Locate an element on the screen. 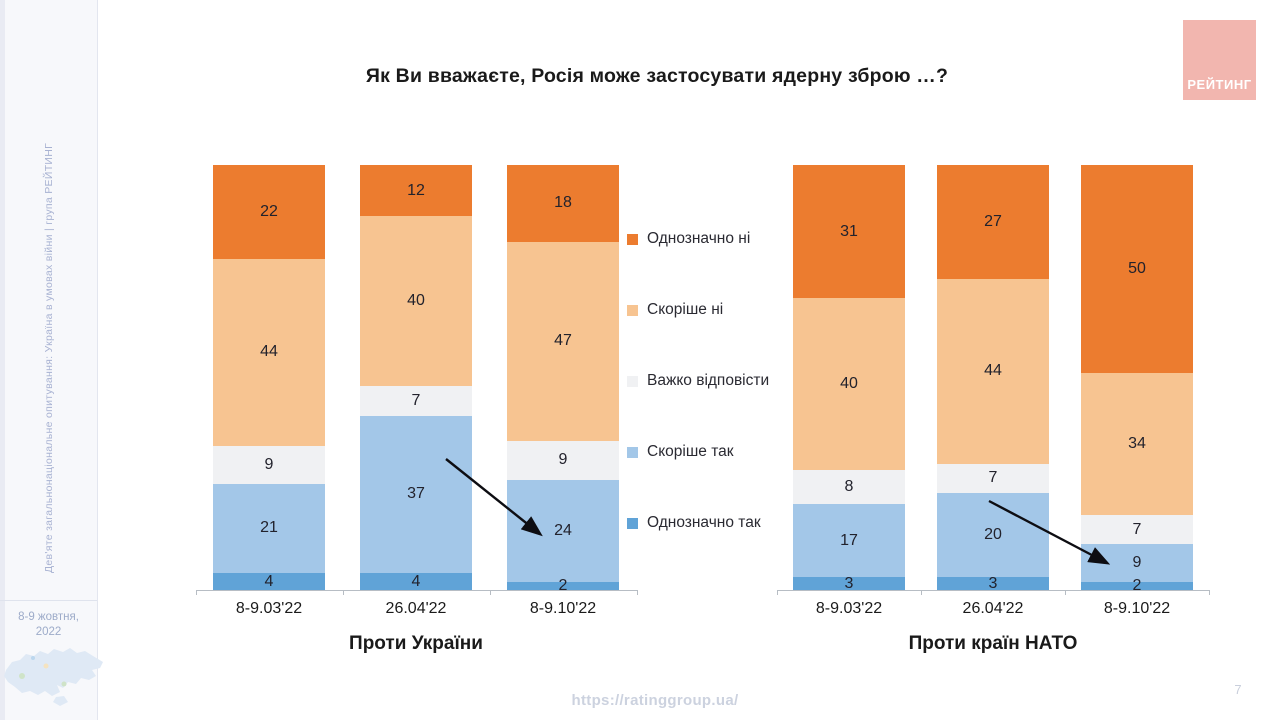 The image size is (1280, 720). segment-value: 17 is located at coordinates (849, 540).